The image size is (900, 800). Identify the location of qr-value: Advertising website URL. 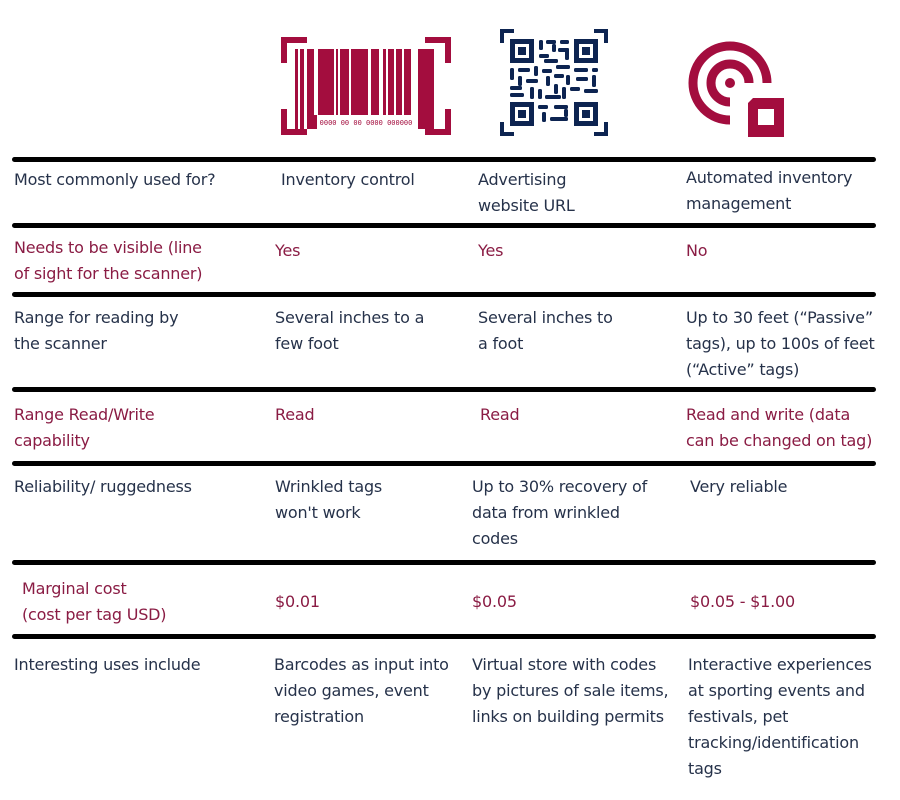
(526, 192).